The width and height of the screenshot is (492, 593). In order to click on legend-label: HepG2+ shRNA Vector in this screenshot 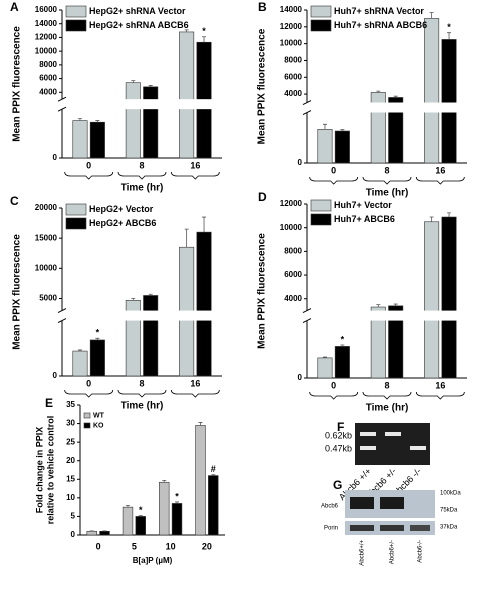, I will do `click(137, 11)`.